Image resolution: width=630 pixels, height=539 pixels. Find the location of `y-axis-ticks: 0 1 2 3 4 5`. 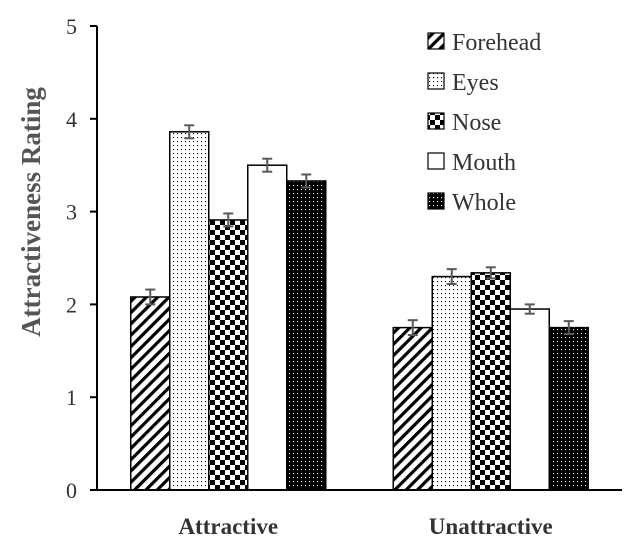

y-axis-ticks: 0 1 2 3 4 5 is located at coordinates (81, 258).